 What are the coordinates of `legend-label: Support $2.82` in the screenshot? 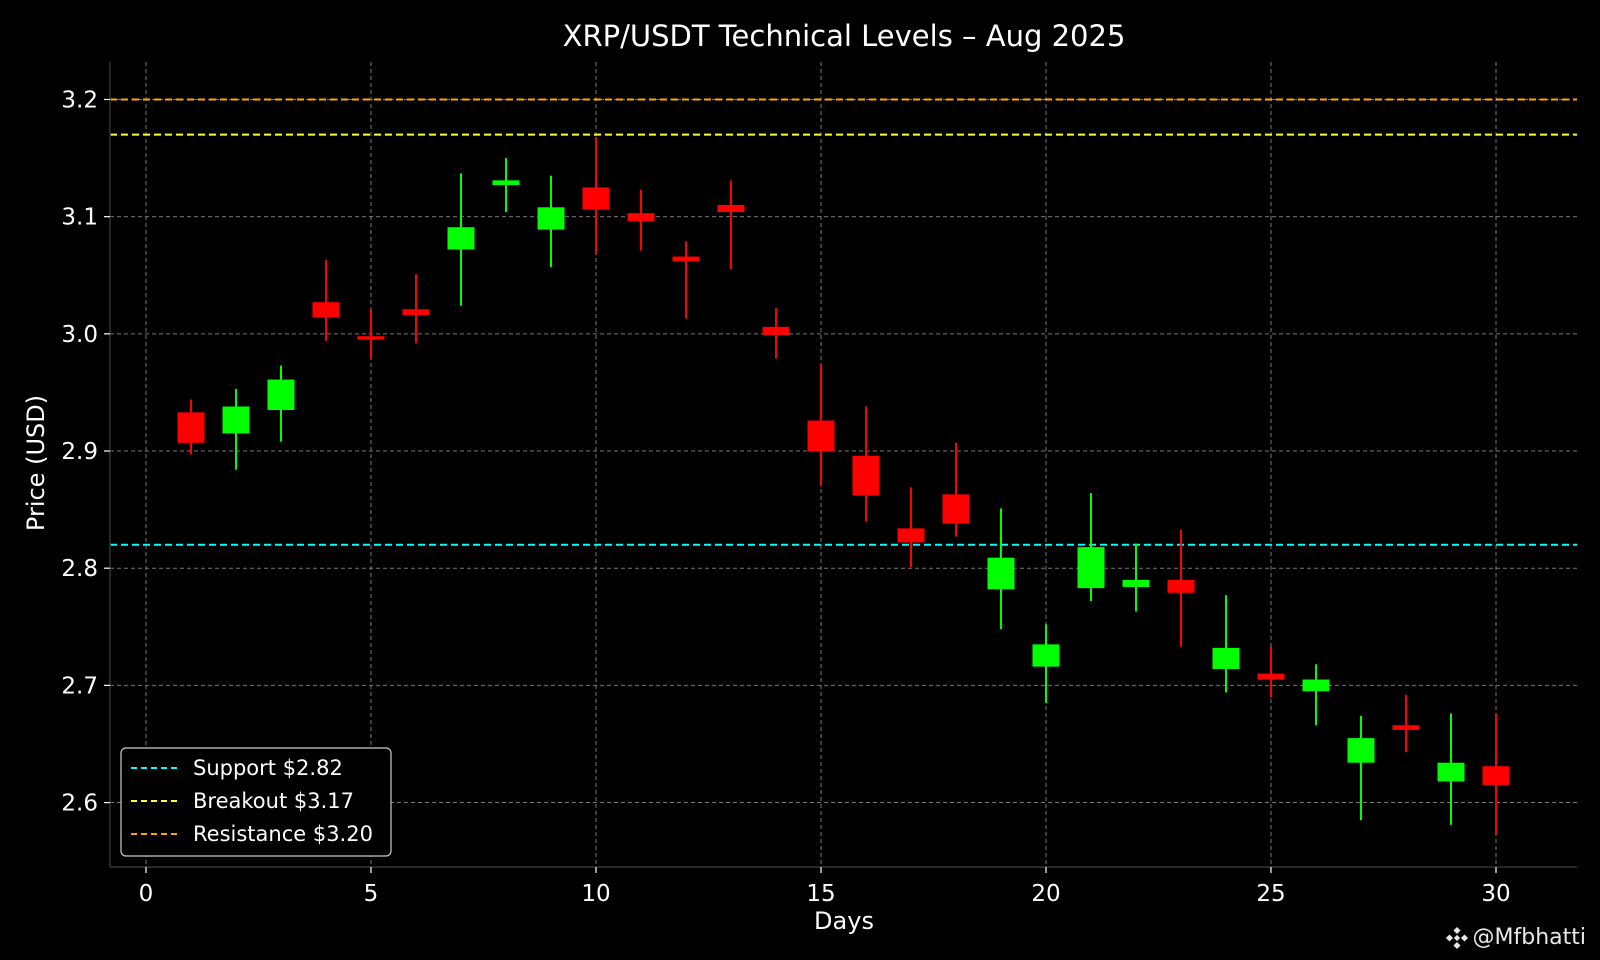 It's located at (268, 768).